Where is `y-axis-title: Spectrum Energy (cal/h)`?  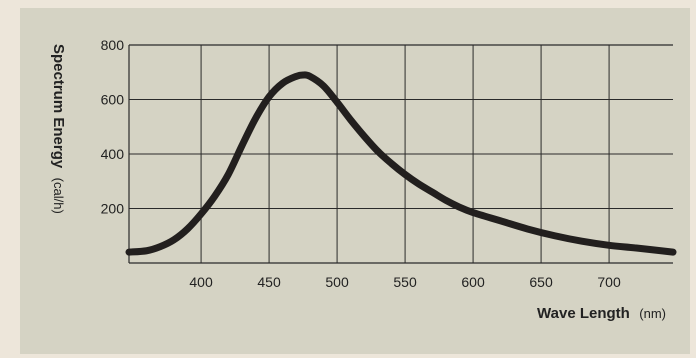 y-axis-title: Spectrum Energy (cal/h) is located at coordinates (58, 129).